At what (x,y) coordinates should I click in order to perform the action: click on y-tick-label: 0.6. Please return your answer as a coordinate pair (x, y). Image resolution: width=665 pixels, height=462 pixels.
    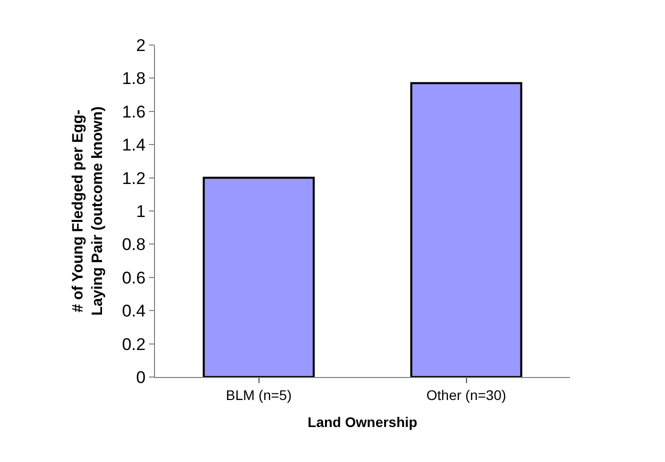
    Looking at the image, I should click on (134, 278).